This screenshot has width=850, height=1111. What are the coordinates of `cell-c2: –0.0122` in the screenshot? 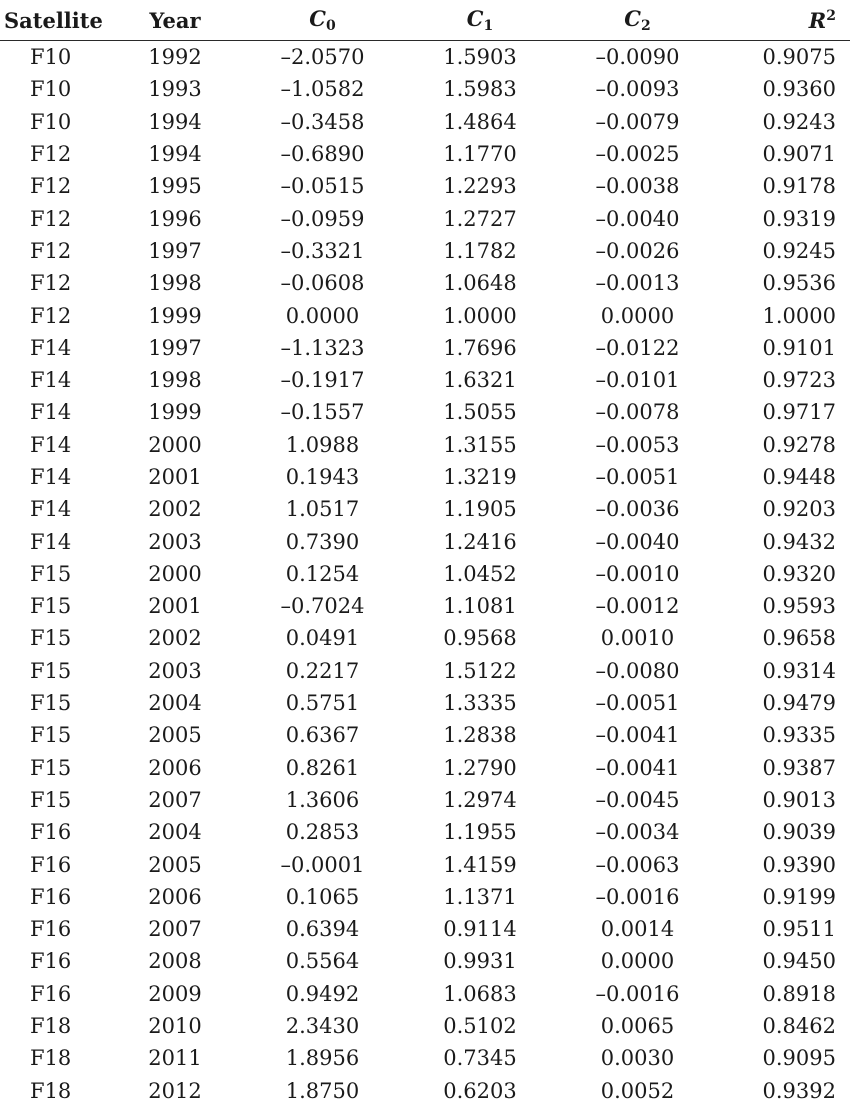 It's located at (637, 347).